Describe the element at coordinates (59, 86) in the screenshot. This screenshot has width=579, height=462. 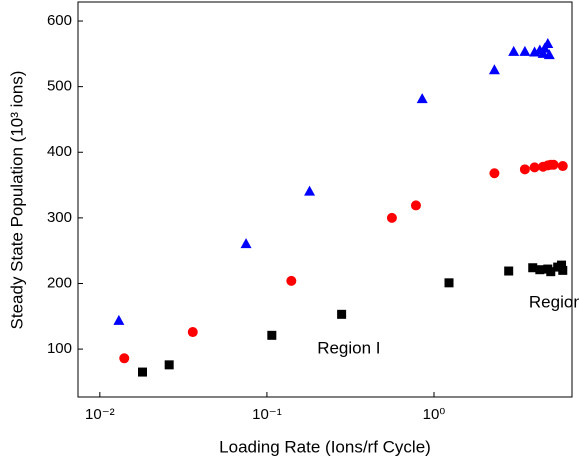
I see `y-tick-label: 500` at that location.